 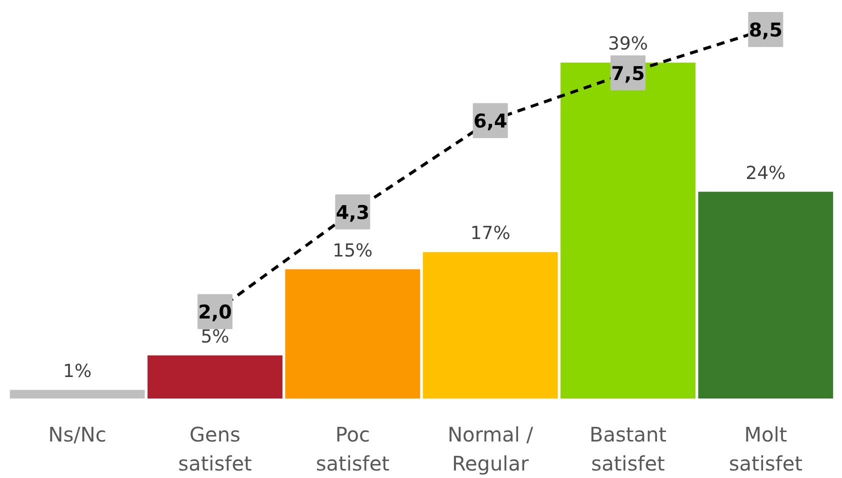 I want to click on data-label: 15%, so click(x=352, y=251).